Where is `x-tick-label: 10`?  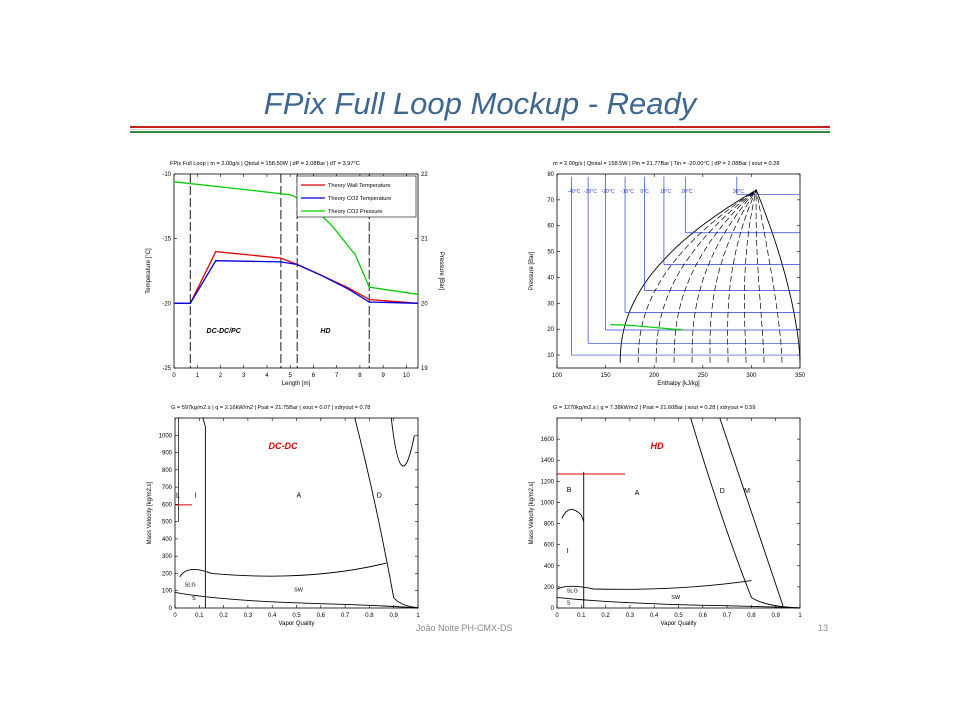
x-tick-label: 10 is located at coordinates (406, 376).